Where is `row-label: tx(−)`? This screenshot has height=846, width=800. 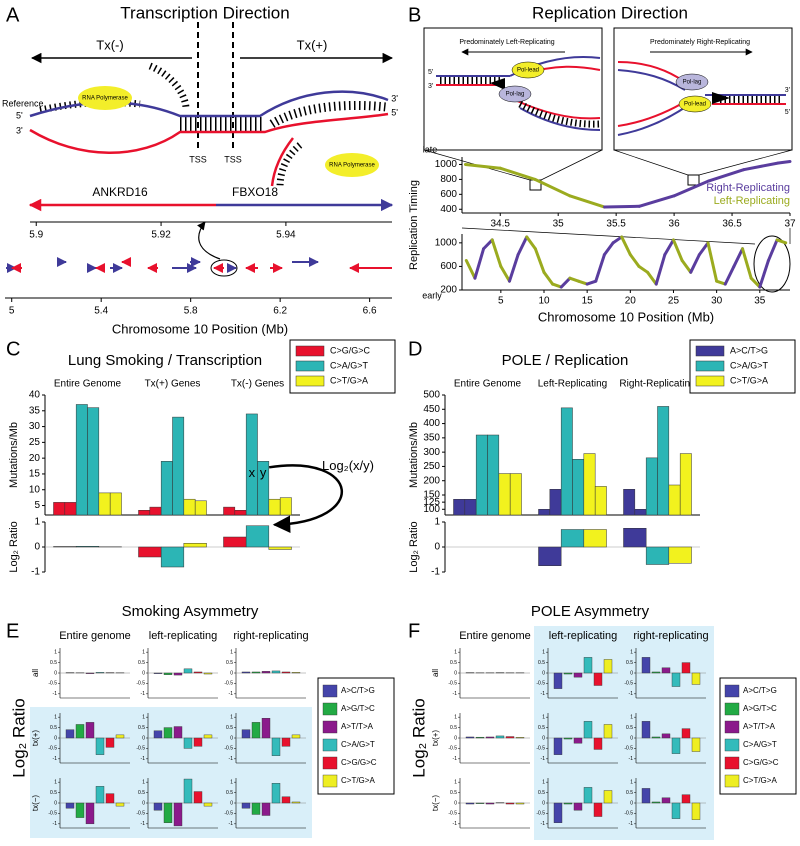
row-label: tx(−) is located at coordinates (35, 803).